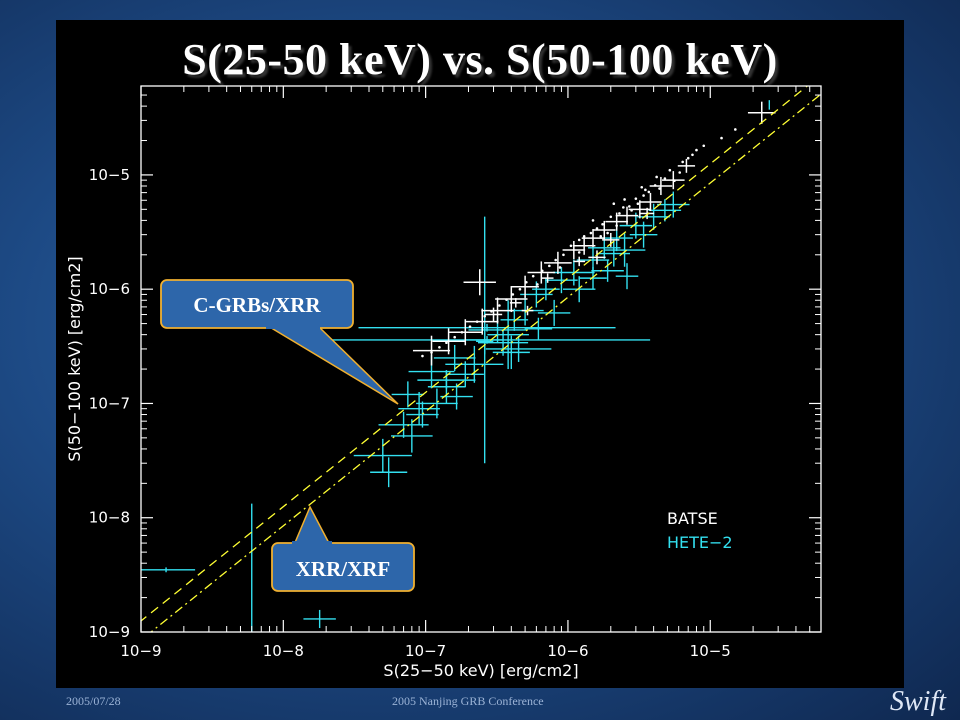 This screenshot has height=720, width=960. Describe the element at coordinates (283, 651) in the screenshot. I see `x-tick-label: 10−8` at that location.